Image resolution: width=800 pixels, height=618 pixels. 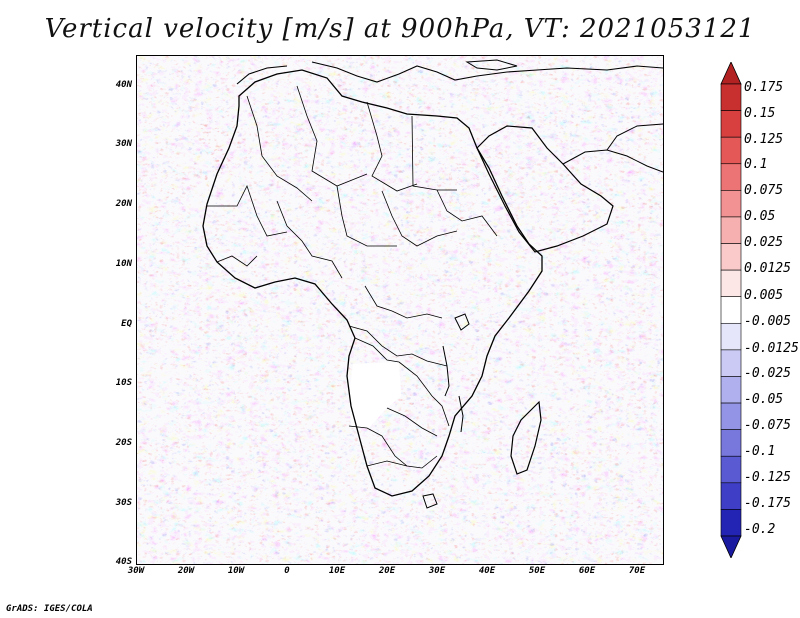 What do you see at coordinates (461, 414) in the screenshot?
I see `lake-malawi` at bounding box center [461, 414].